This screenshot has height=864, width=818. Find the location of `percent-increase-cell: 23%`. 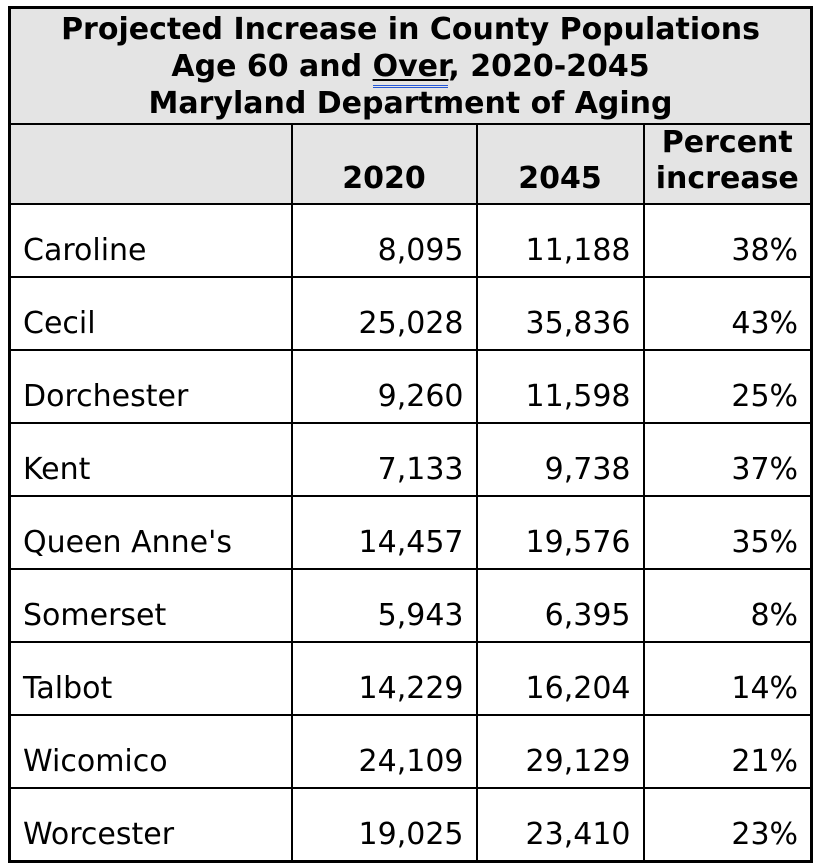

percent-increase-cell: 23% is located at coordinates (727, 825).